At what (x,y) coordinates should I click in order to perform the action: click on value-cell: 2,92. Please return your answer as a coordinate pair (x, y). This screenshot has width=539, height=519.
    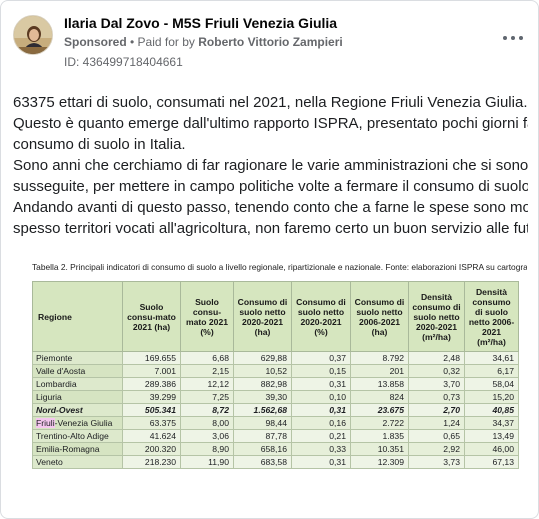
    Looking at the image, I should click on (436, 449).